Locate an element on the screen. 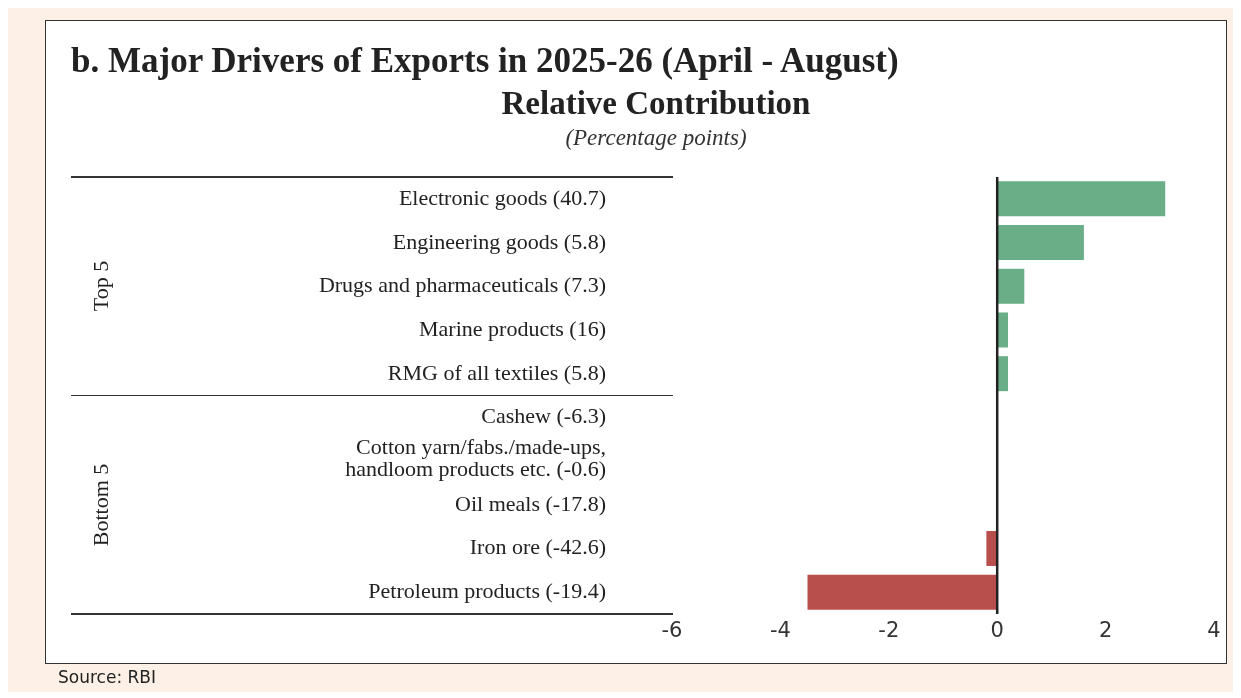 The width and height of the screenshot is (1241, 698). x-tick-label: -6 is located at coordinates (672, 629).